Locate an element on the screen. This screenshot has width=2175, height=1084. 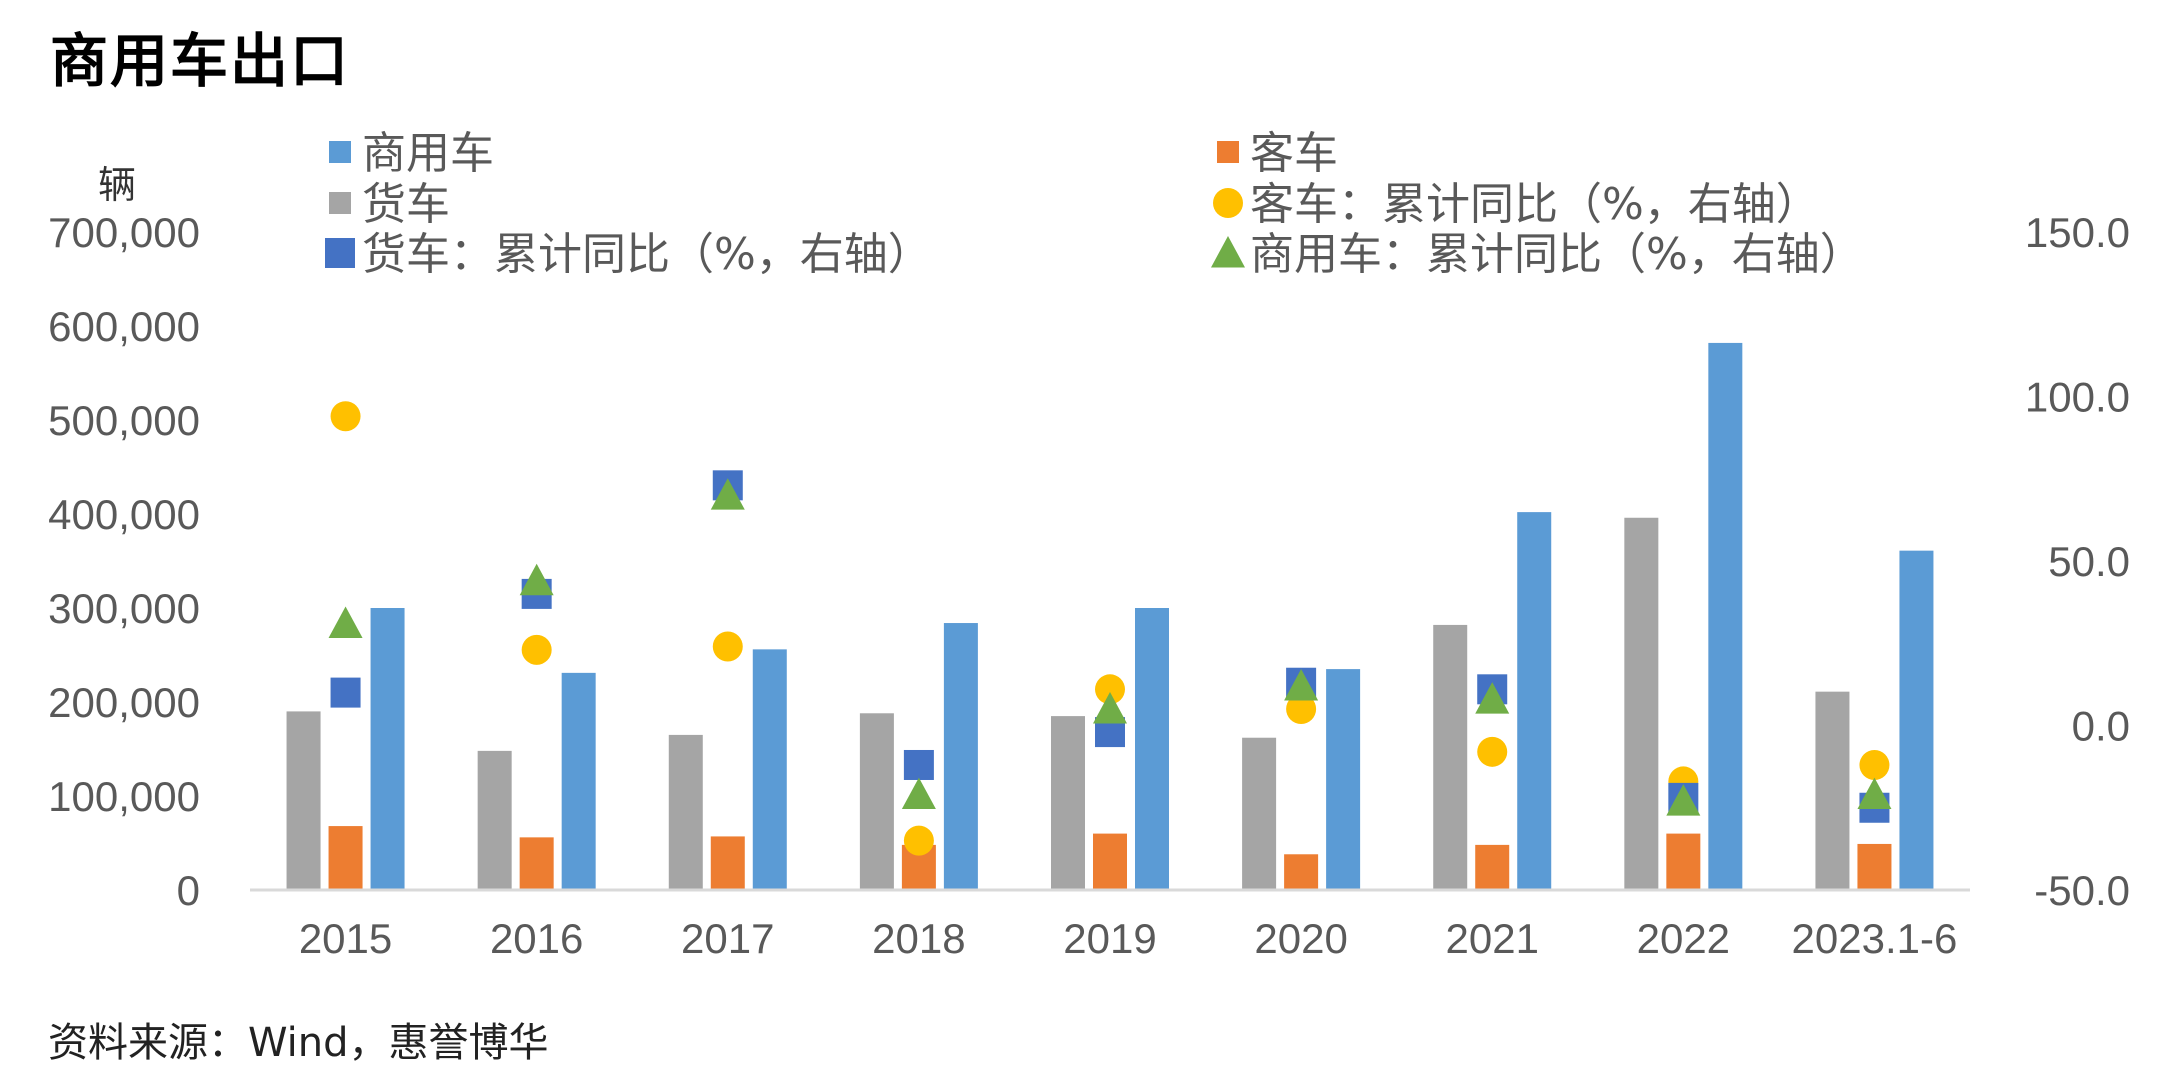
legend-label: 货车：累计同比（%，右轴） is located at coordinates (647, 254).